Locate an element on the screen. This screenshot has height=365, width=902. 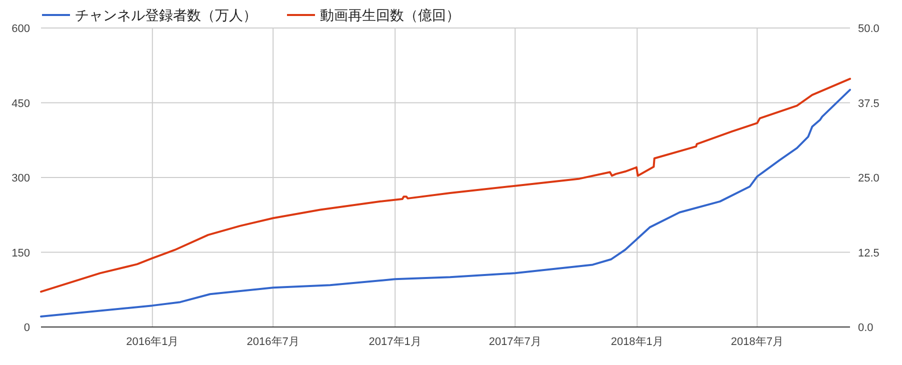
x-tick-label: 2018年7月 is located at coordinates (757, 342).